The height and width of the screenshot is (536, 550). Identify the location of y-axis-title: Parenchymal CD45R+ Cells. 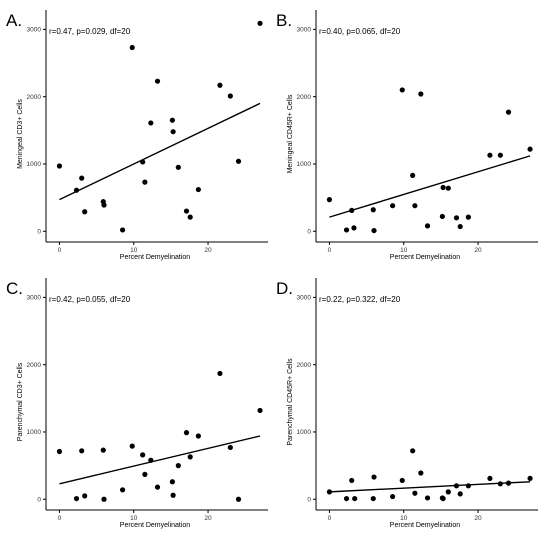
(290, 402).